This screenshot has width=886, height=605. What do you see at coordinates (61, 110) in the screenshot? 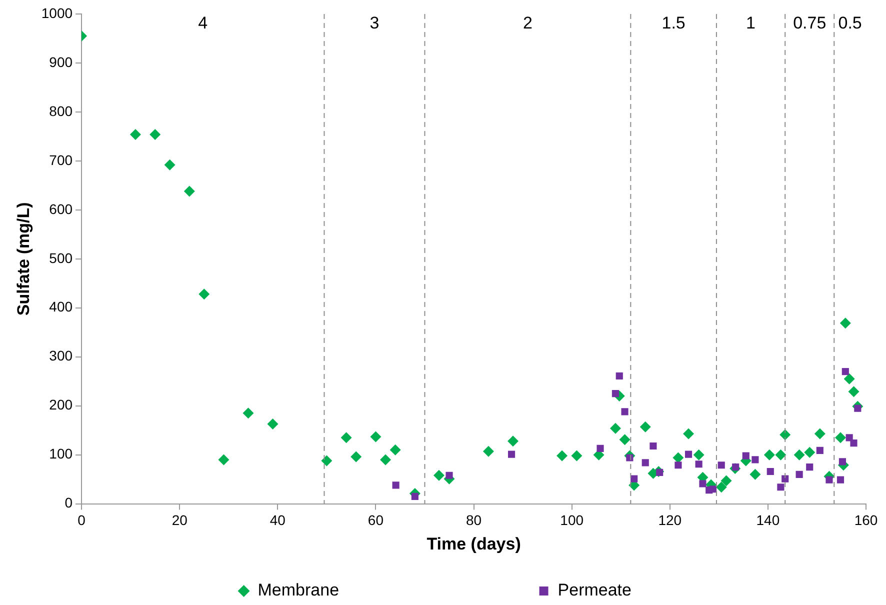
I see `y-tick-label: 800` at bounding box center [61, 110].